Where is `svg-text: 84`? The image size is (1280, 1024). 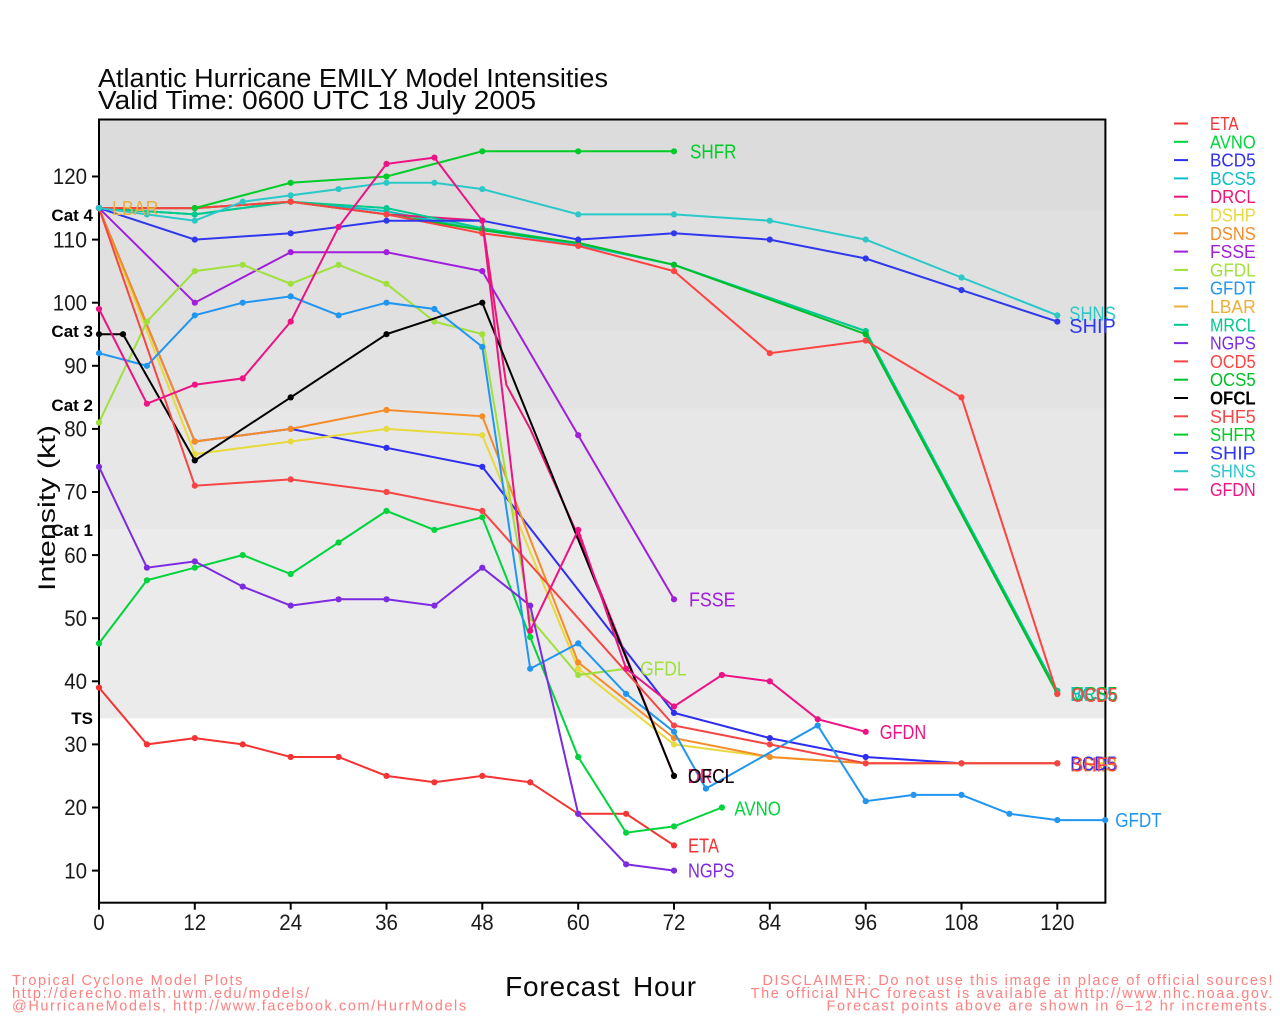
svg-text: 84 is located at coordinates (769, 922).